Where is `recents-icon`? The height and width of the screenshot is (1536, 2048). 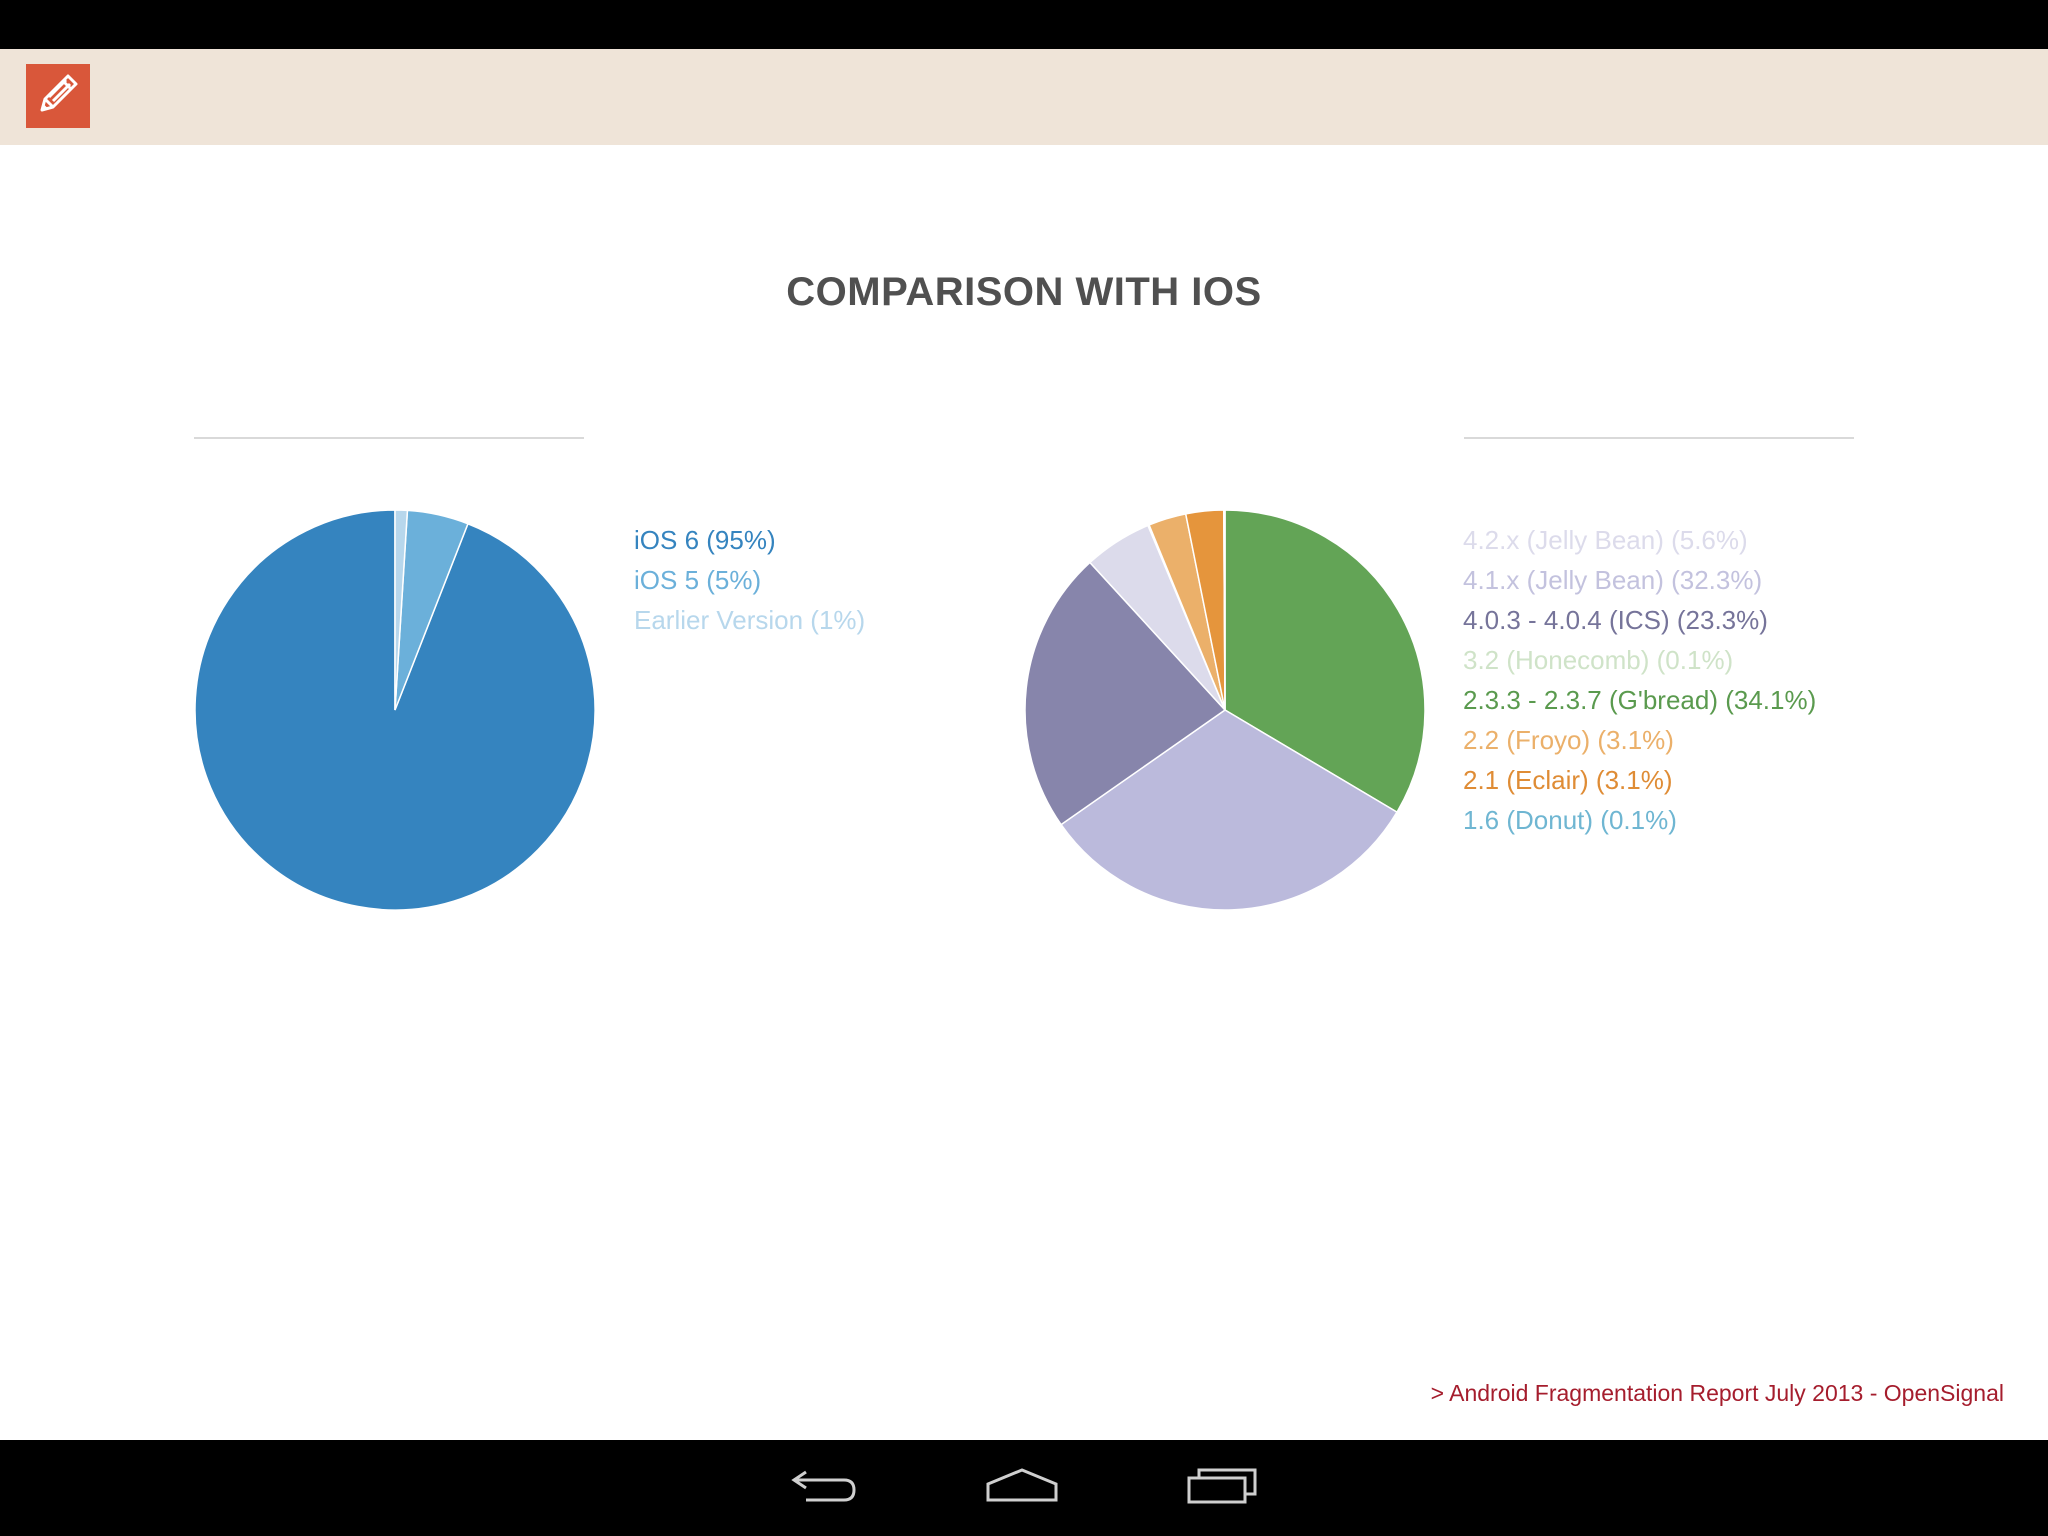 recents-icon is located at coordinates (1223, 1488).